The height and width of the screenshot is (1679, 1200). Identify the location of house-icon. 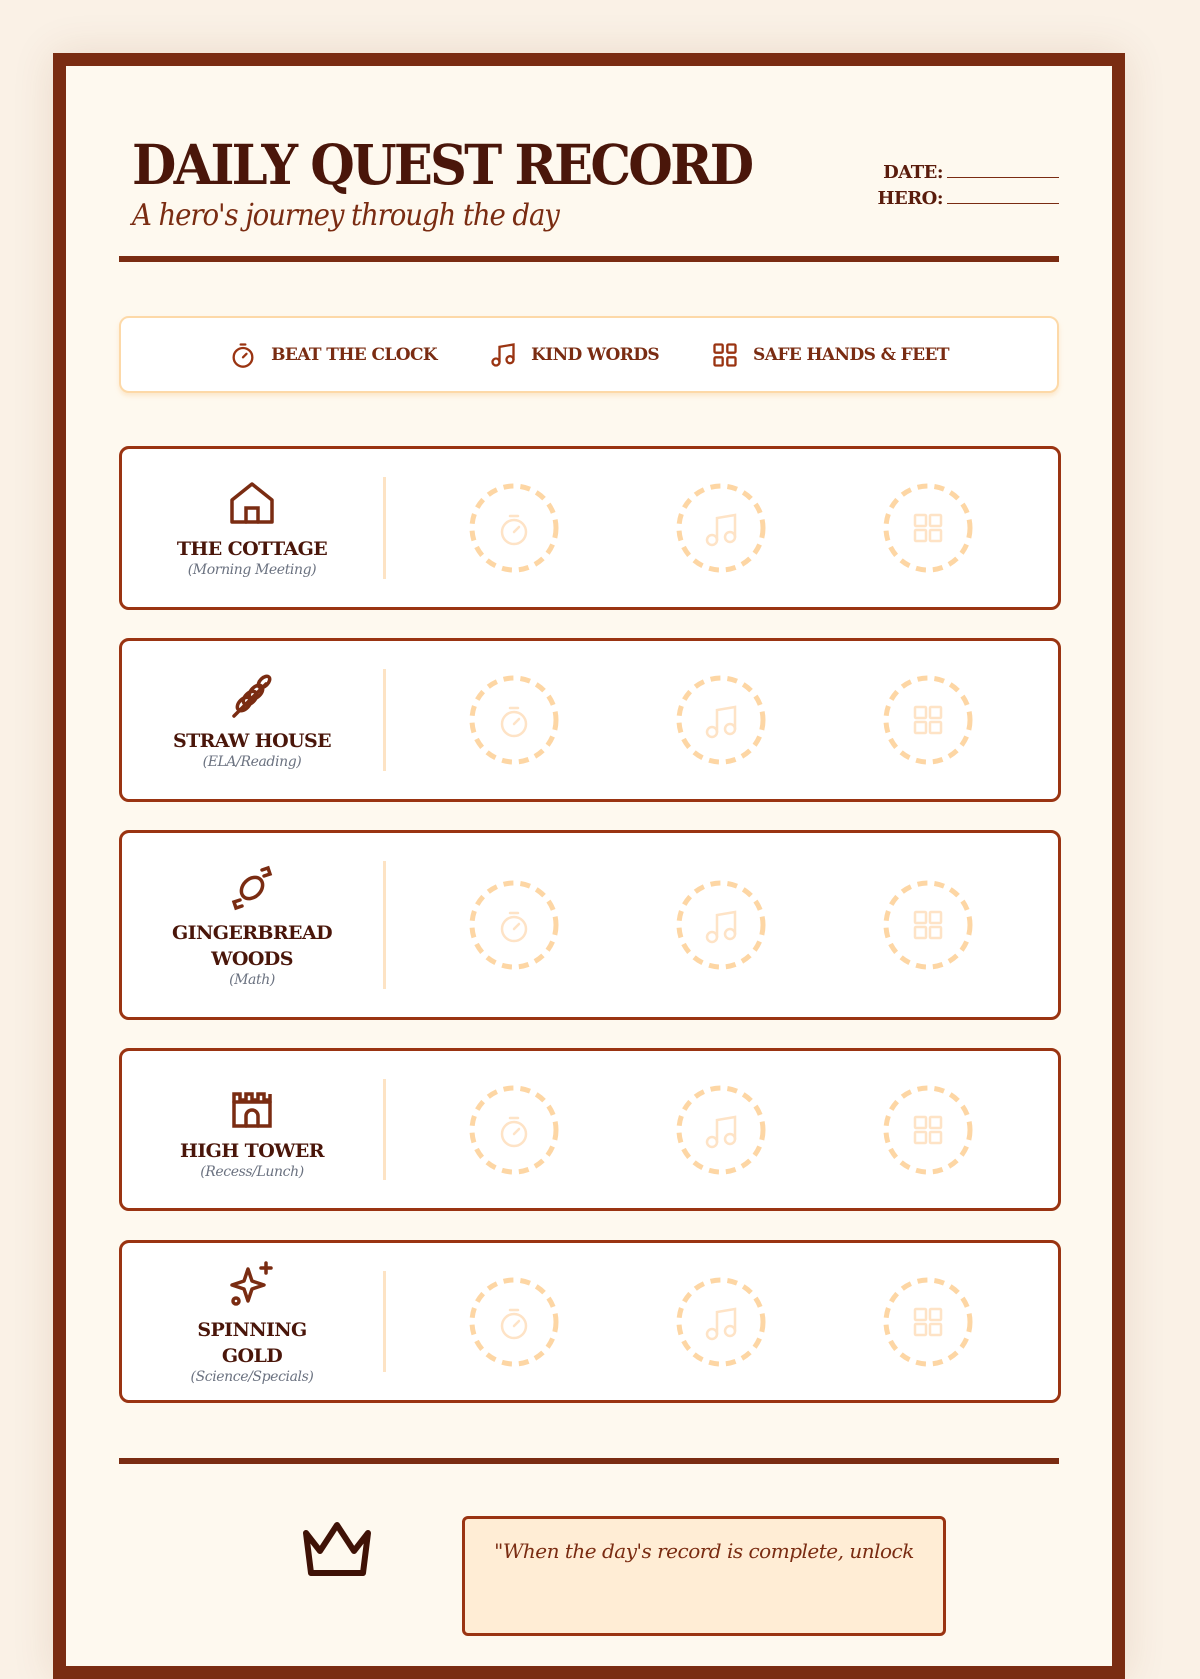
(252, 503).